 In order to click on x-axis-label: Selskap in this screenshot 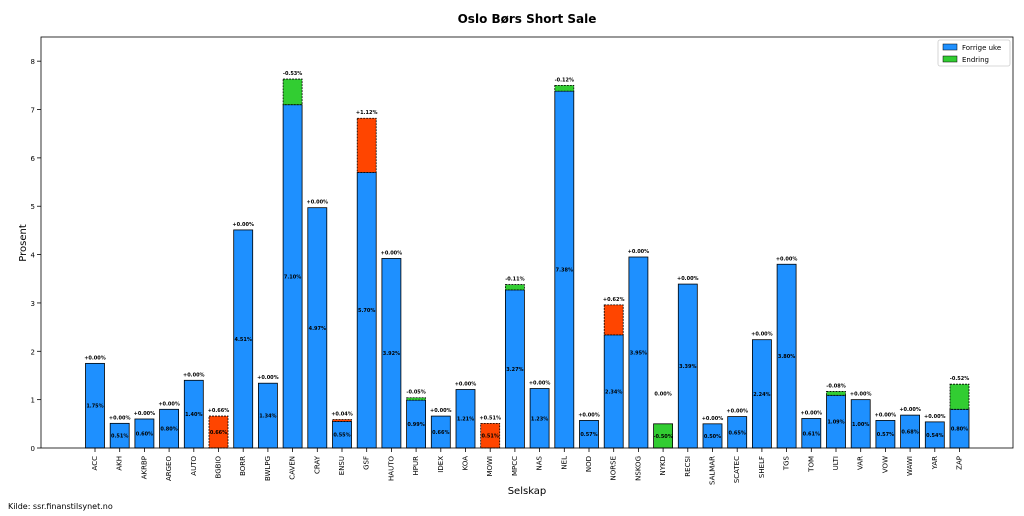, I will do `click(527, 491)`.